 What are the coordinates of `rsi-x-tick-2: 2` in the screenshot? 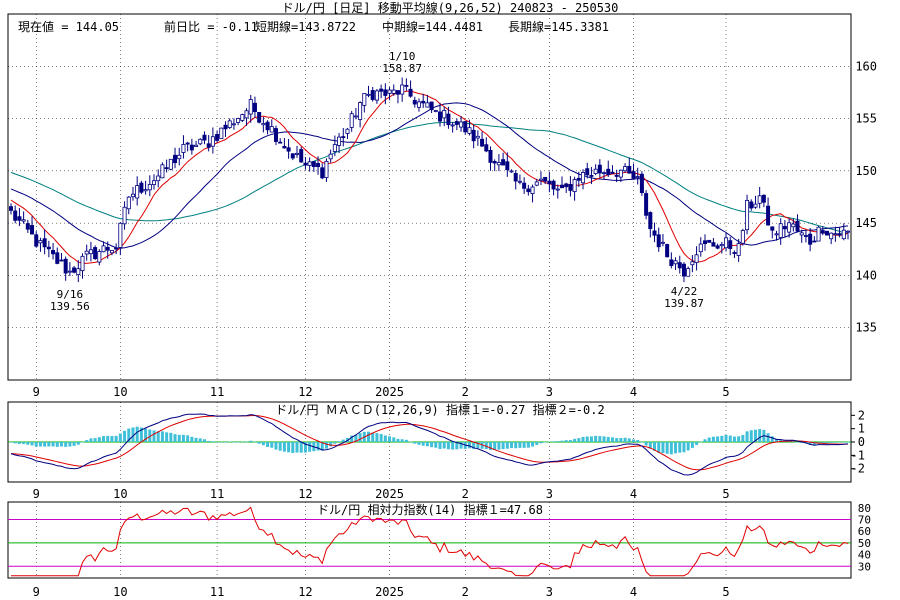 It's located at (465, 592).